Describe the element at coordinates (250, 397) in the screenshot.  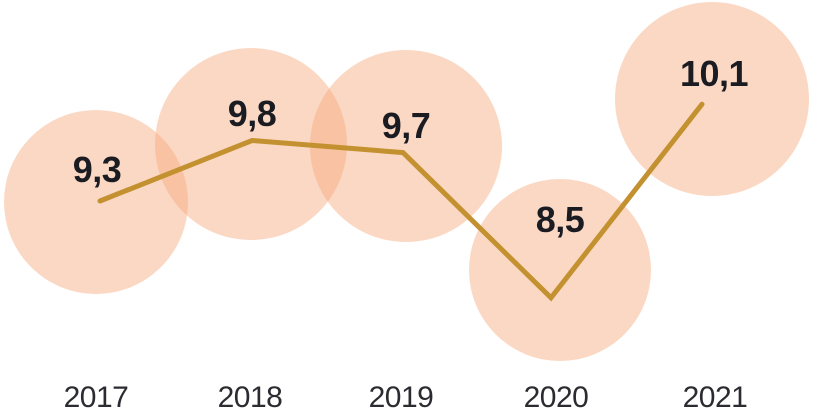
I see `x-tick-label-2018: 2018` at that location.